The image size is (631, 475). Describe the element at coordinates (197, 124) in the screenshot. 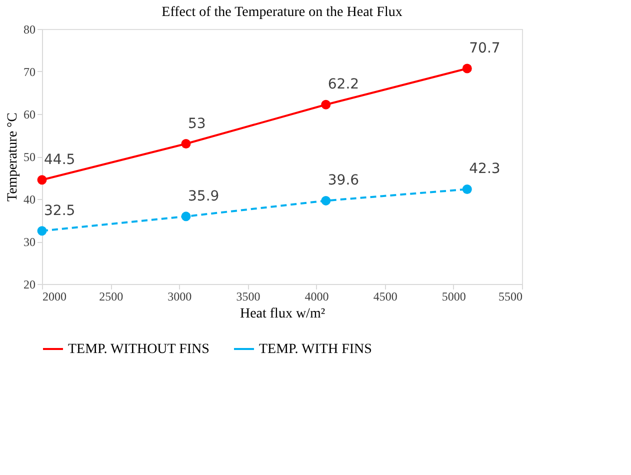

I see `data-label: 53` at that location.